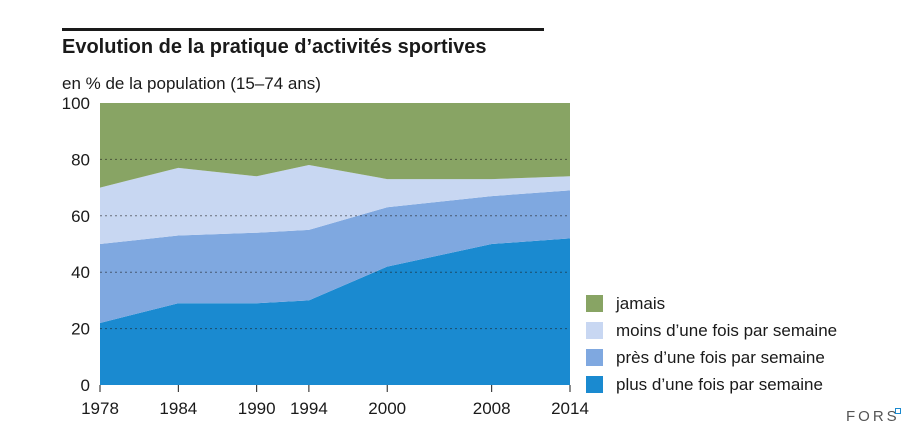  Describe the element at coordinates (492, 408) in the screenshot. I see `x-tick-label: 2008` at that location.